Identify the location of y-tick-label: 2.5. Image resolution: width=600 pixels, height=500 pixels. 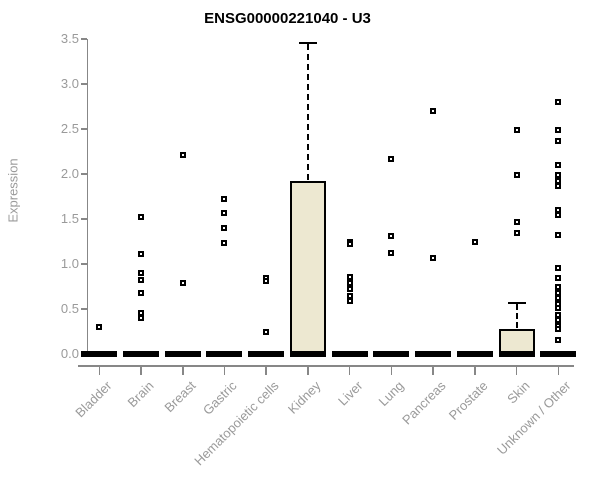
(69, 128).